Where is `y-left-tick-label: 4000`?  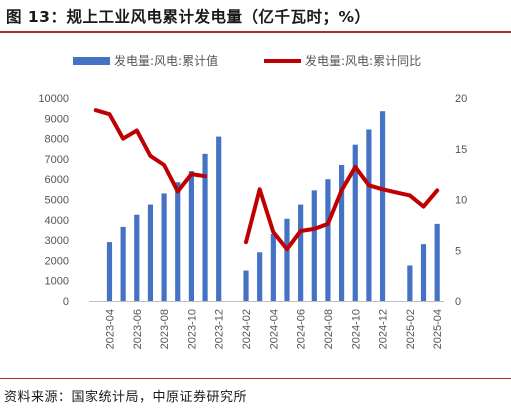 y-left-tick-label: 4000 is located at coordinates (57, 221).